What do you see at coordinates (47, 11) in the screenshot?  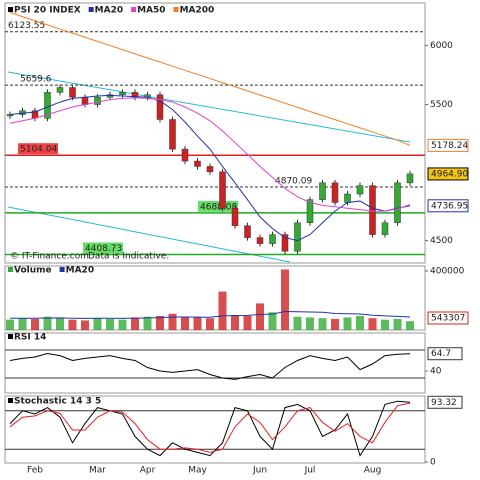 I see `legend-label: PSI 20 INDEX` at bounding box center [47, 11].